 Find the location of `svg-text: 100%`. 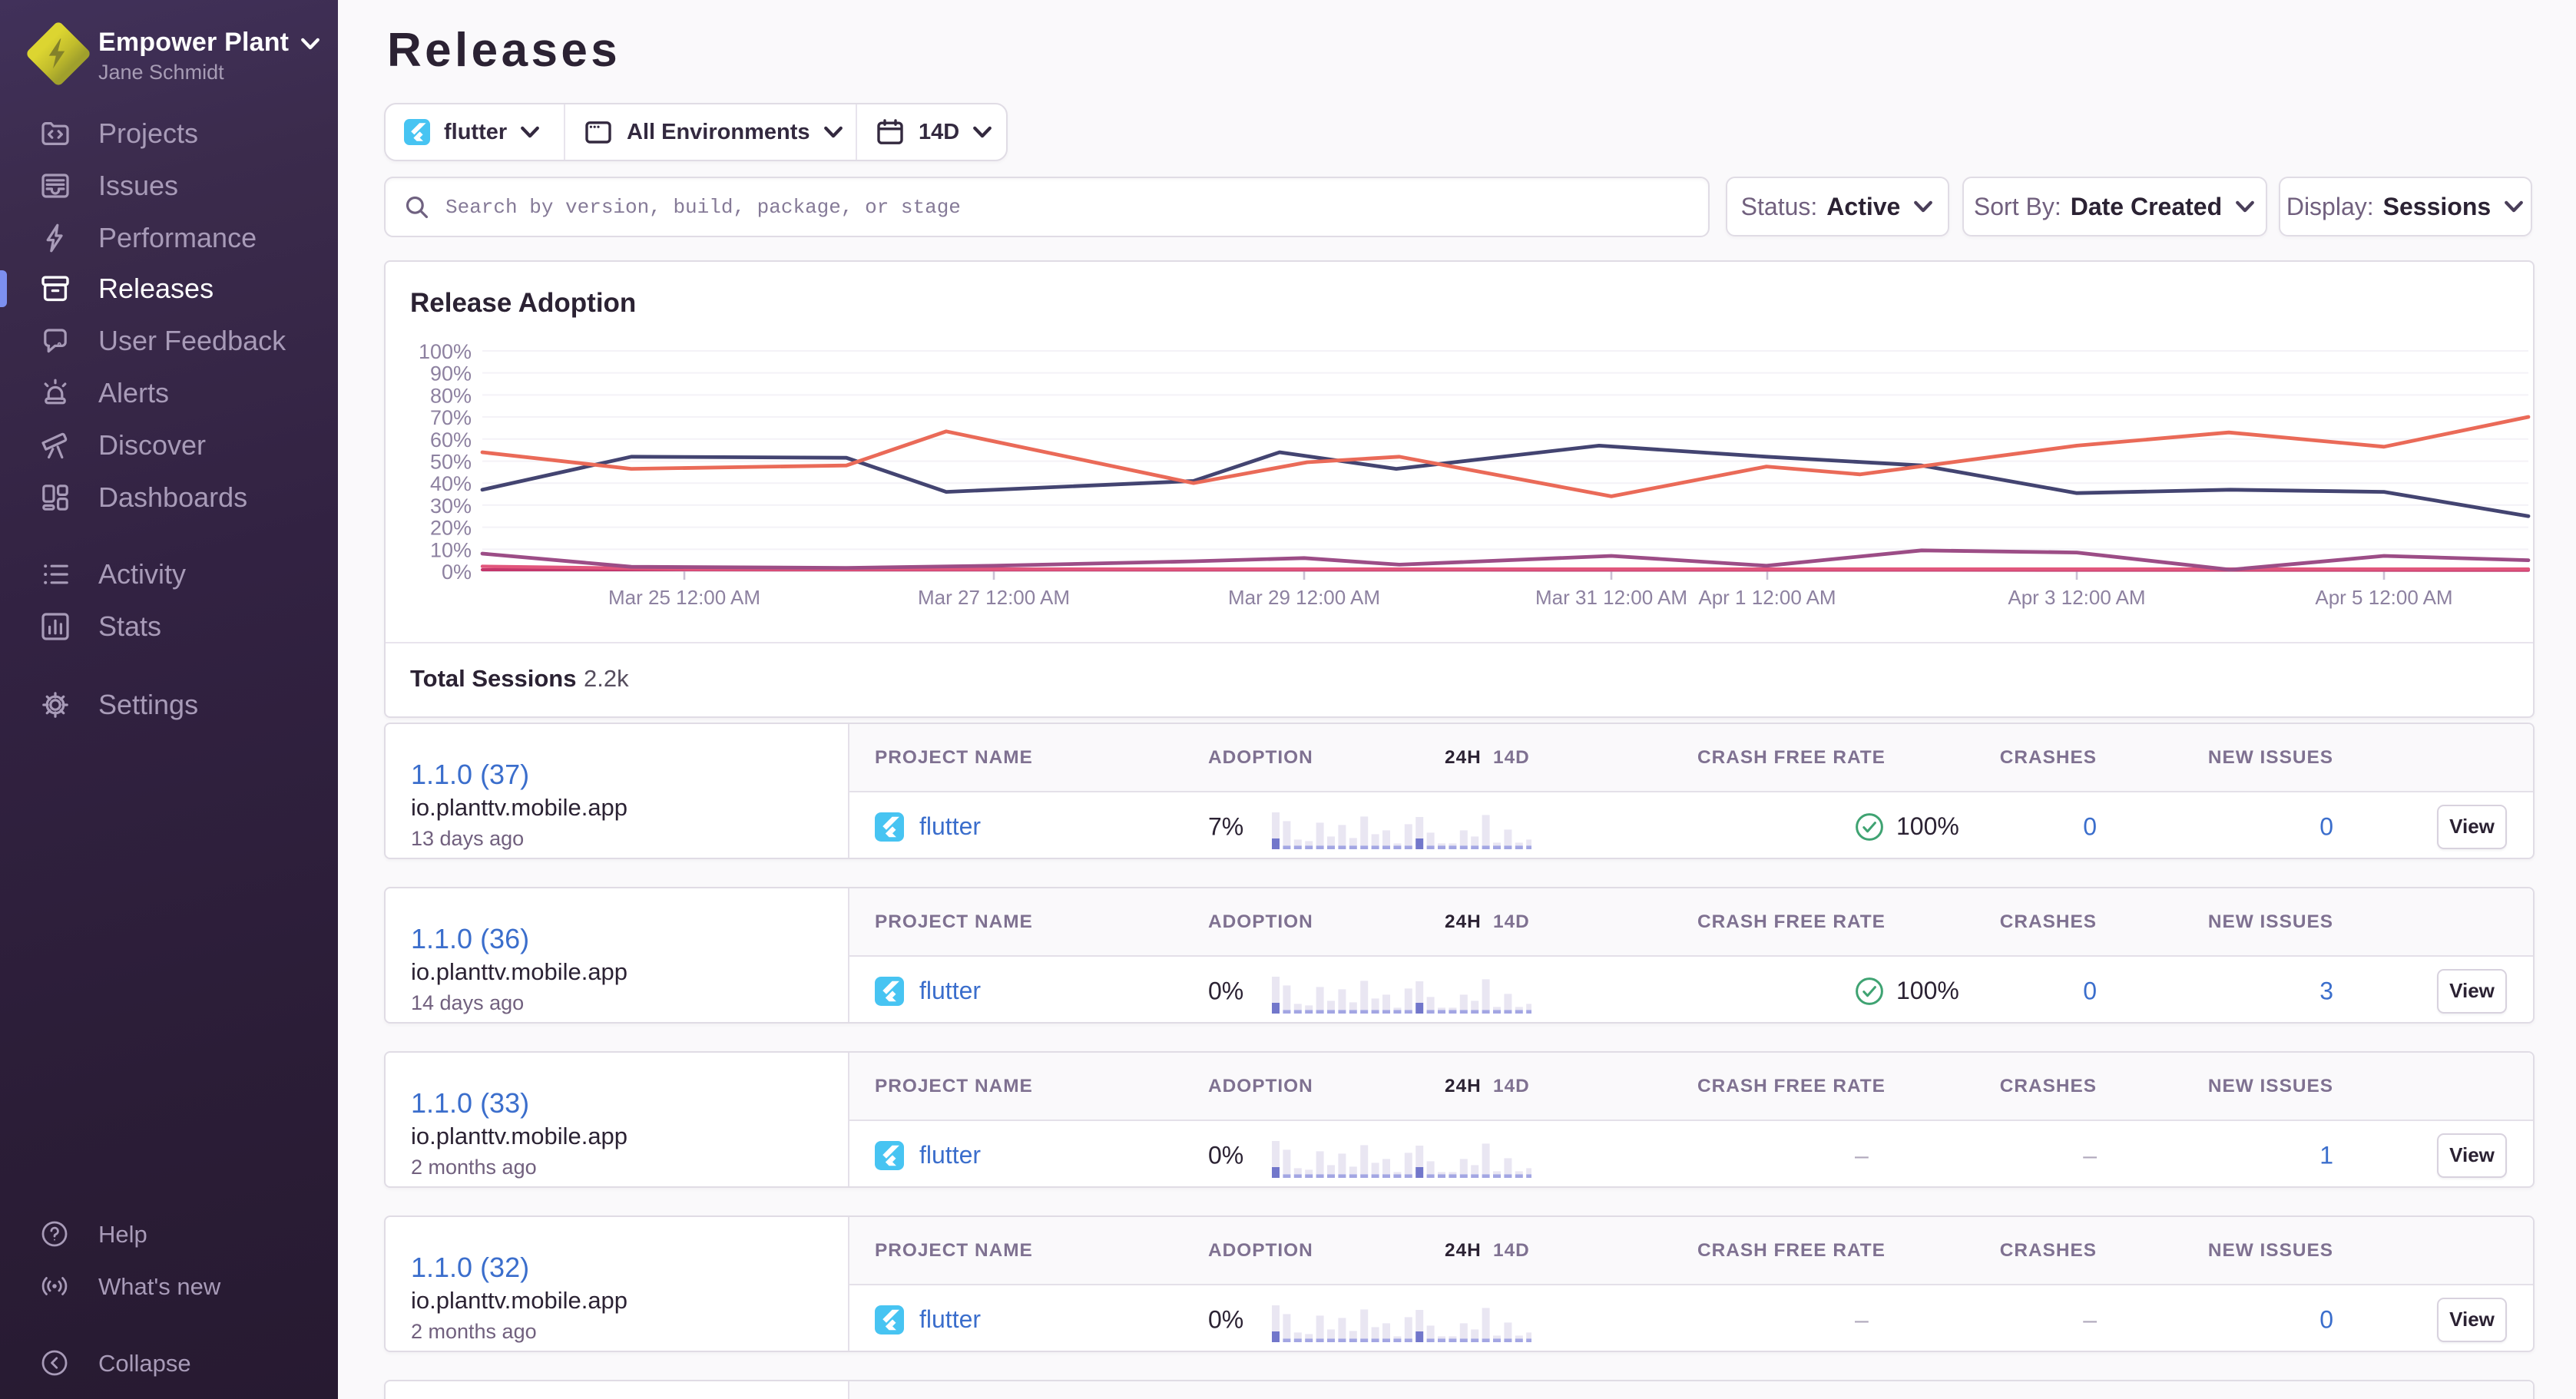

svg-text: 100% is located at coordinates (446, 351).